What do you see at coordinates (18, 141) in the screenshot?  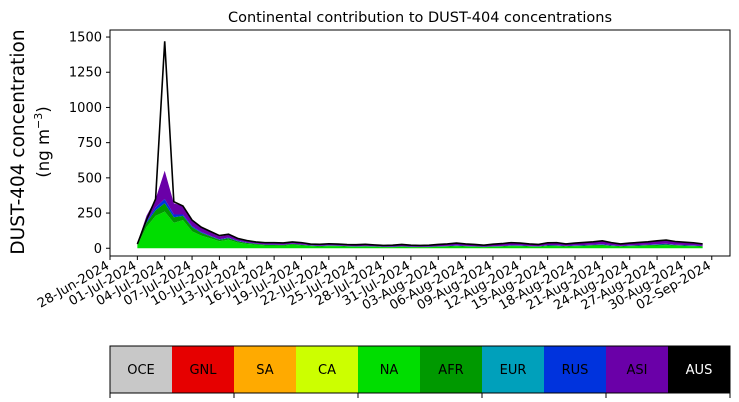 I see `y-axis-label-line1: DUST-404 concentration` at bounding box center [18, 141].